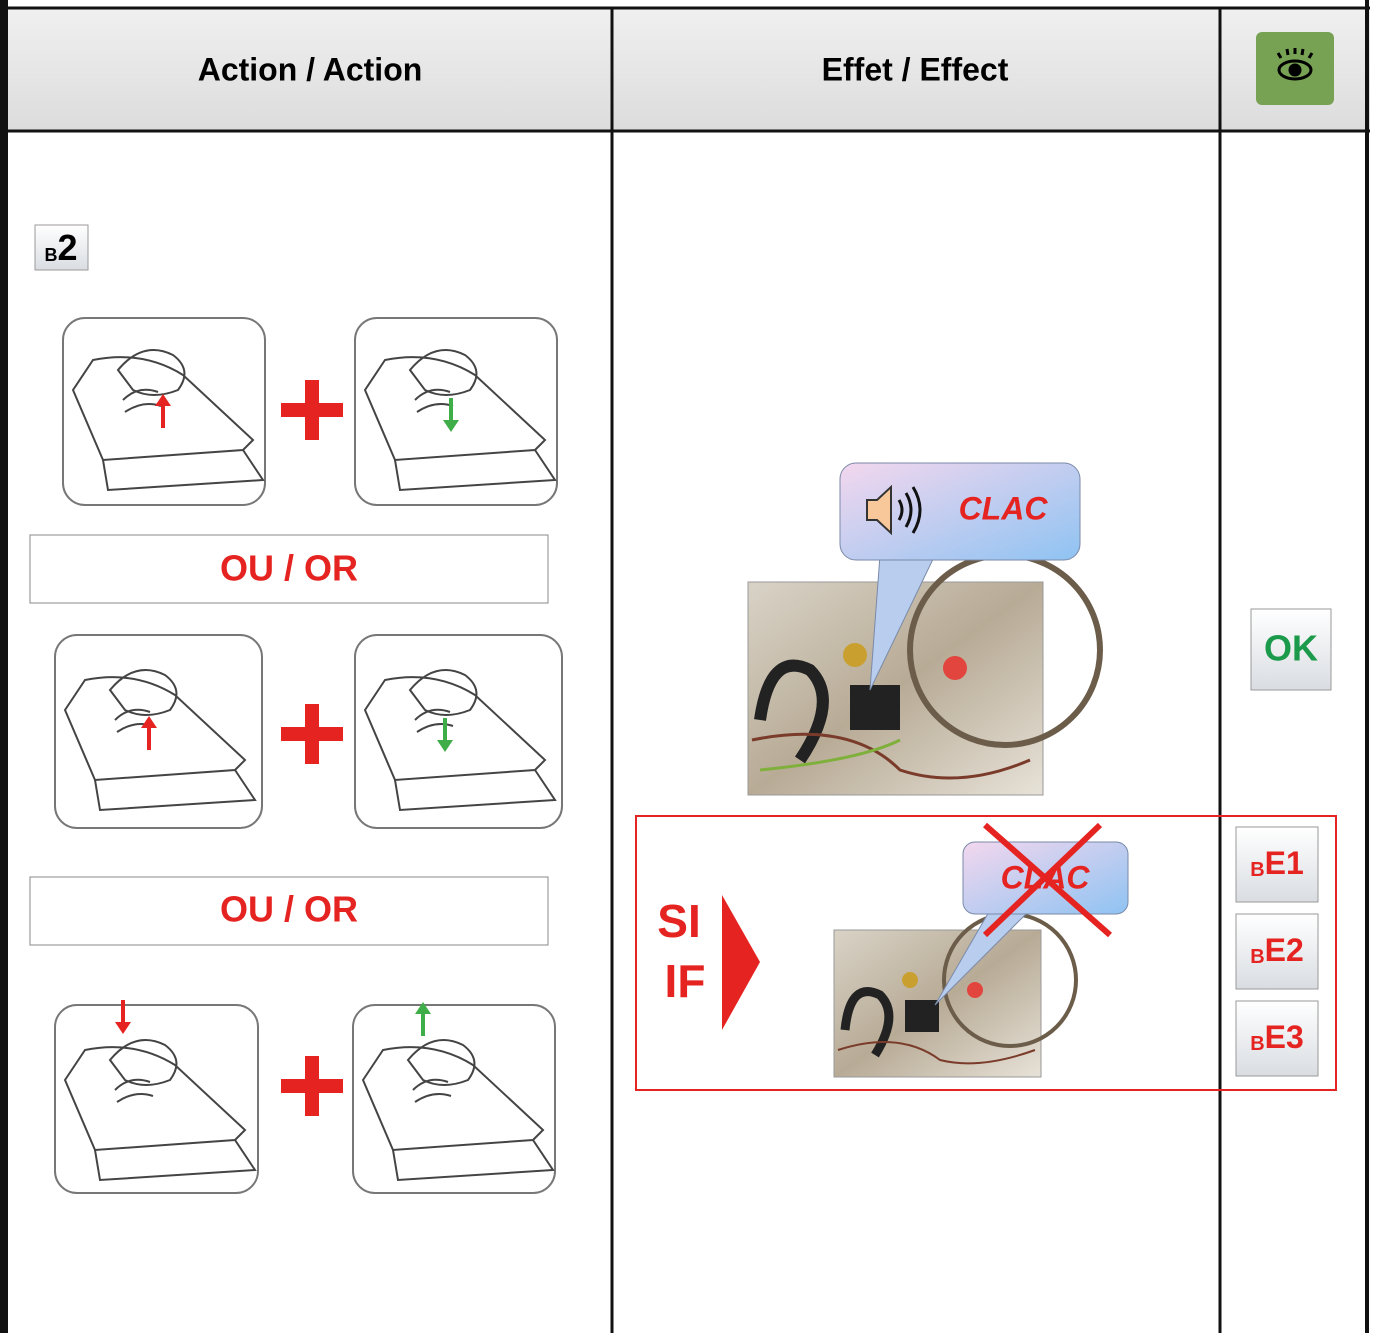 This screenshot has height=1333, width=1375. Describe the element at coordinates (1004, 508) in the screenshot. I see `sound-text: CLAC` at that location.